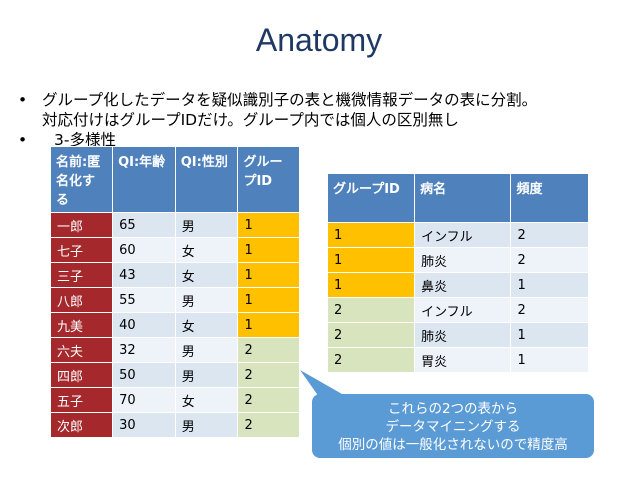 Image resolution: width=638 pixels, height=479 pixels. I want to click on bullet-item: • グループ化したデータを疑似識別子の表と機微情報データの表に分割。, so click(323, 100).